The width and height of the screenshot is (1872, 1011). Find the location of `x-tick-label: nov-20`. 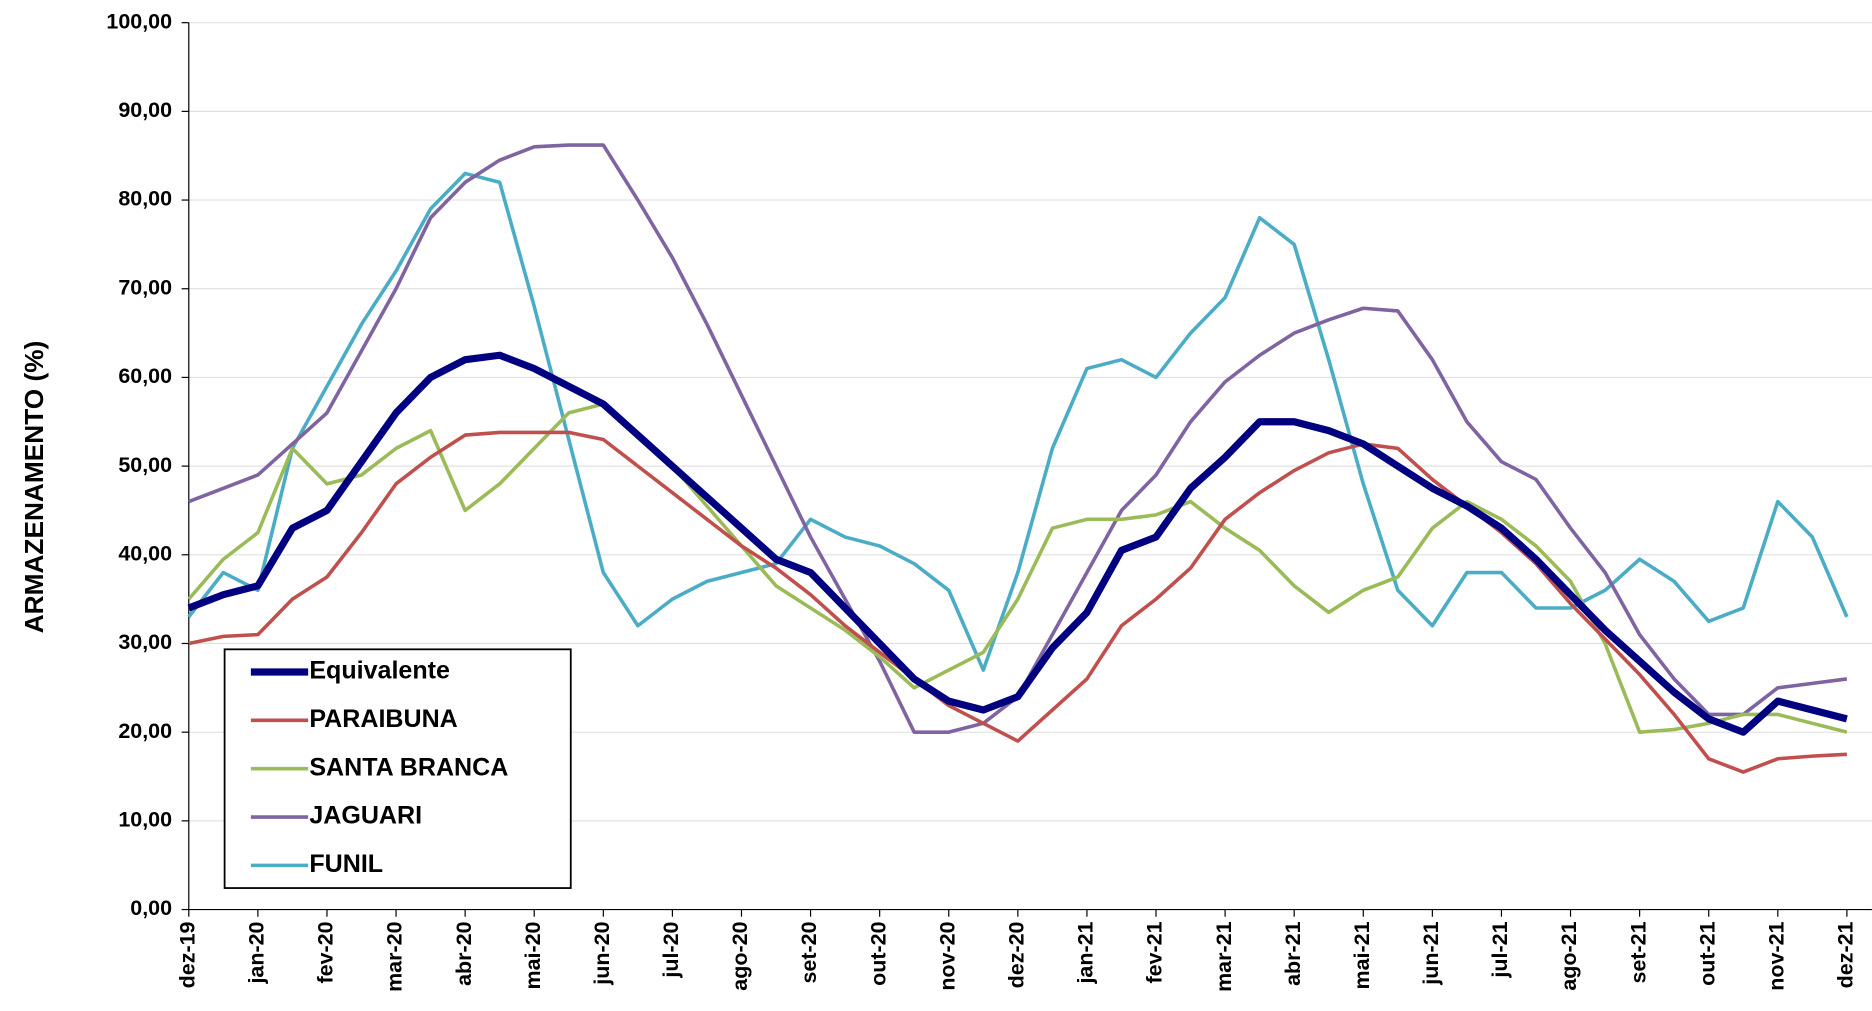

x-tick-label: nov-20 is located at coordinates (947, 955).